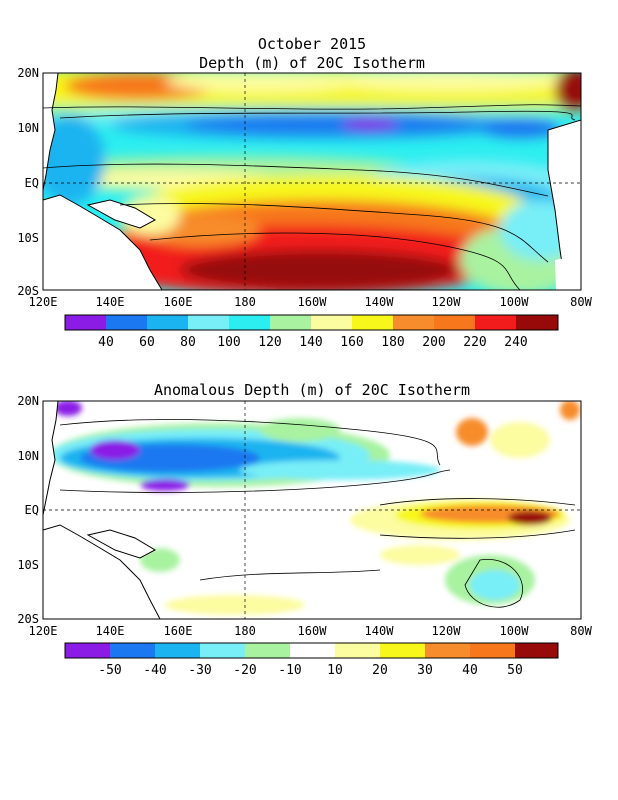 This screenshot has width=618, height=800. I want to click on bottom-lon-label: 160W, so click(313, 631).